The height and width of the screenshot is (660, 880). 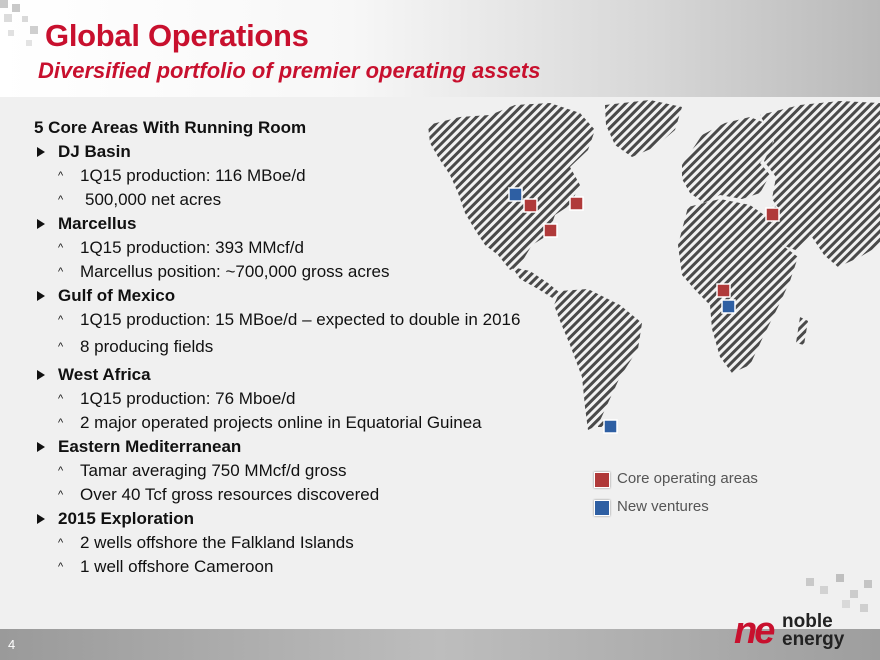 What do you see at coordinates (728, 160) in the screenshot?
I see `europe-shape` at bounding box center [728, 160].